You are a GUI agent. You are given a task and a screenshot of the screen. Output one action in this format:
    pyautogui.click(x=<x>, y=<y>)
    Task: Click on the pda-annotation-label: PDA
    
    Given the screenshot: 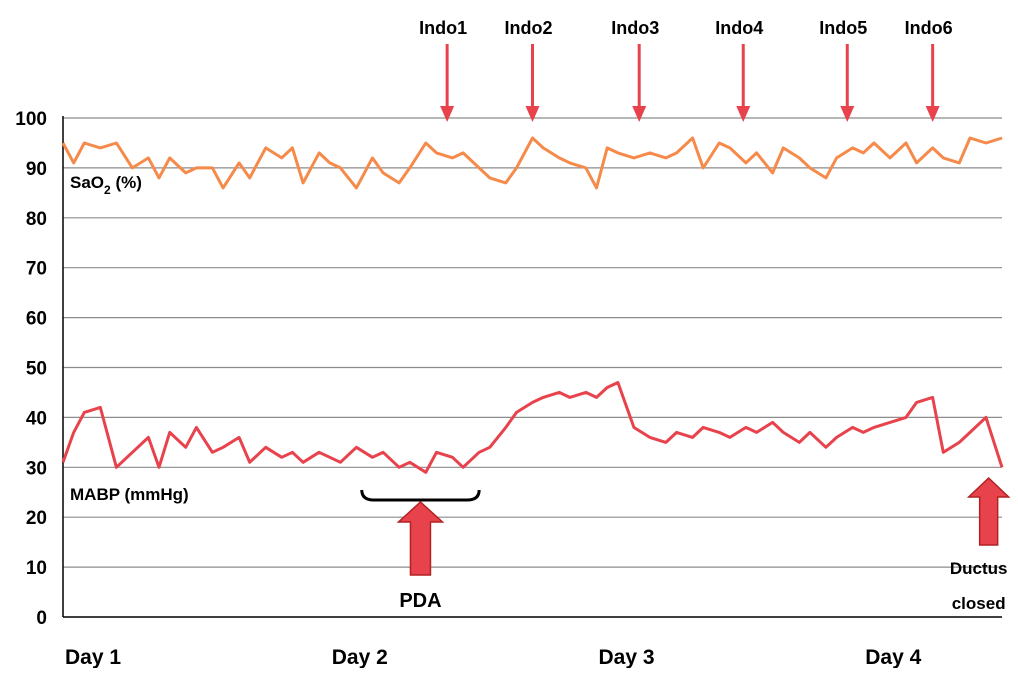 What is the action you would take?
    pyautogui.click(x=420, y=601)
    